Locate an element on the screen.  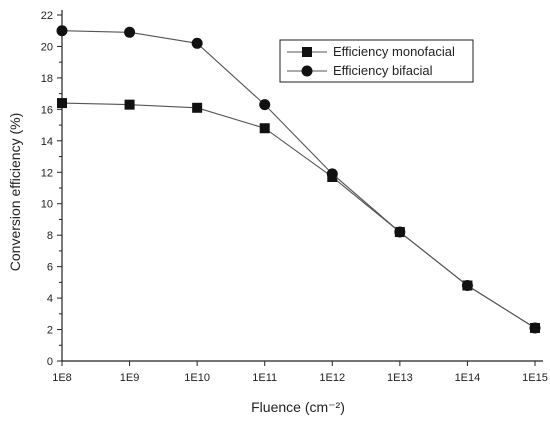
y-tick-label: 18 is located at coordinates (47, 79).